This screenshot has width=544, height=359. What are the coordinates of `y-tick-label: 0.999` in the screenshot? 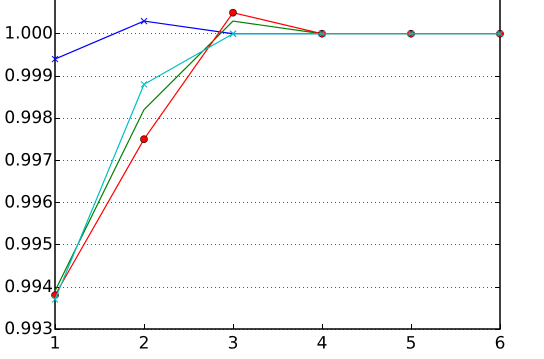 It's located at (28, 76).